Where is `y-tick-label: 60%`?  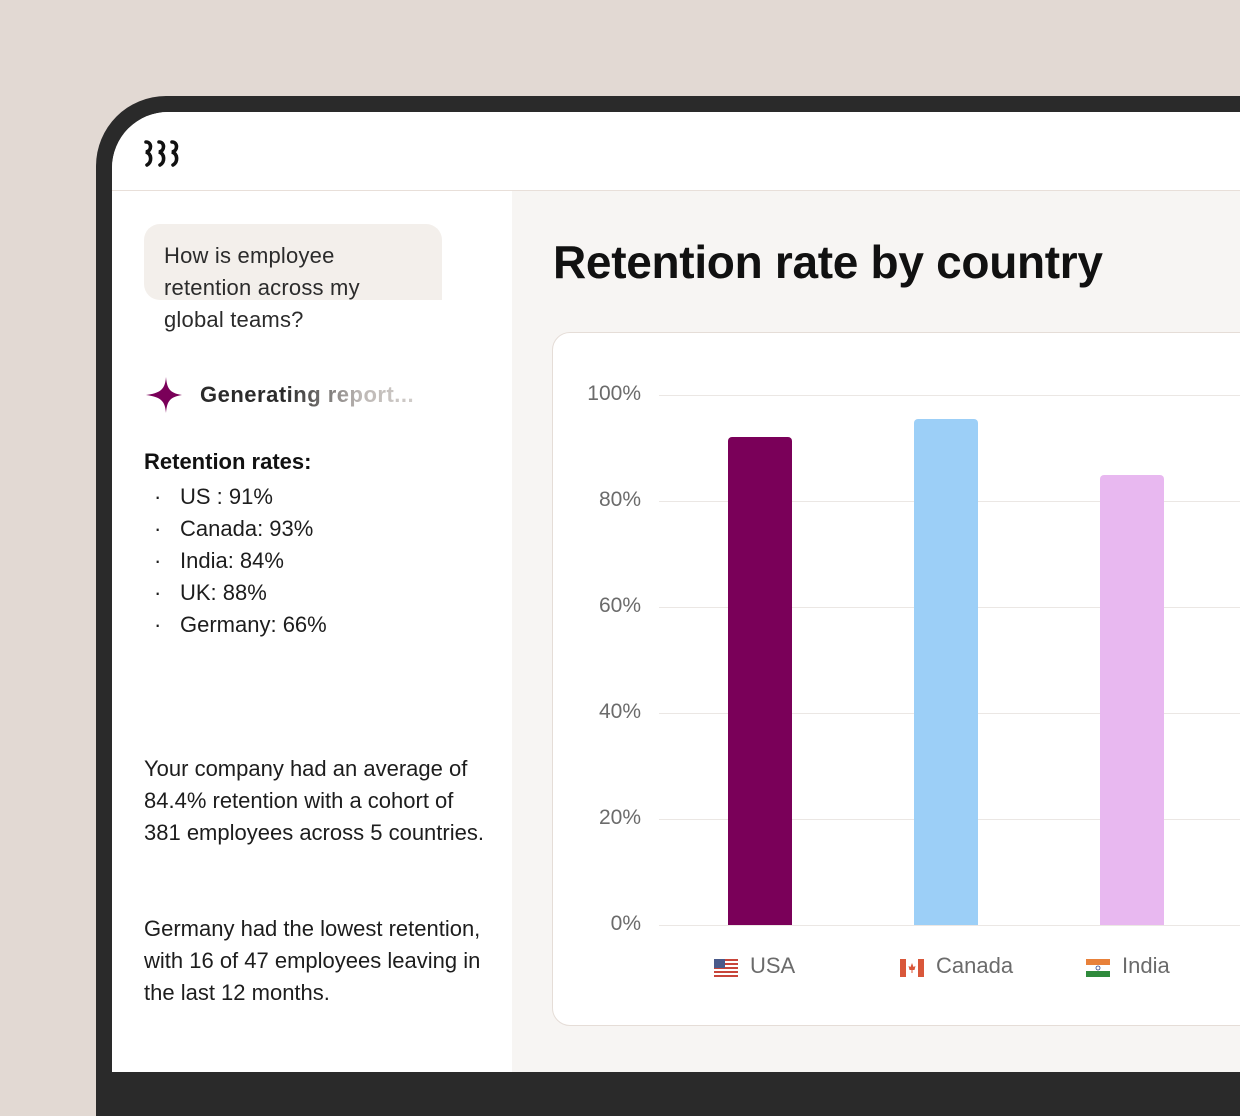
y-tick-label: 60% is located at coordinates (619, 605).